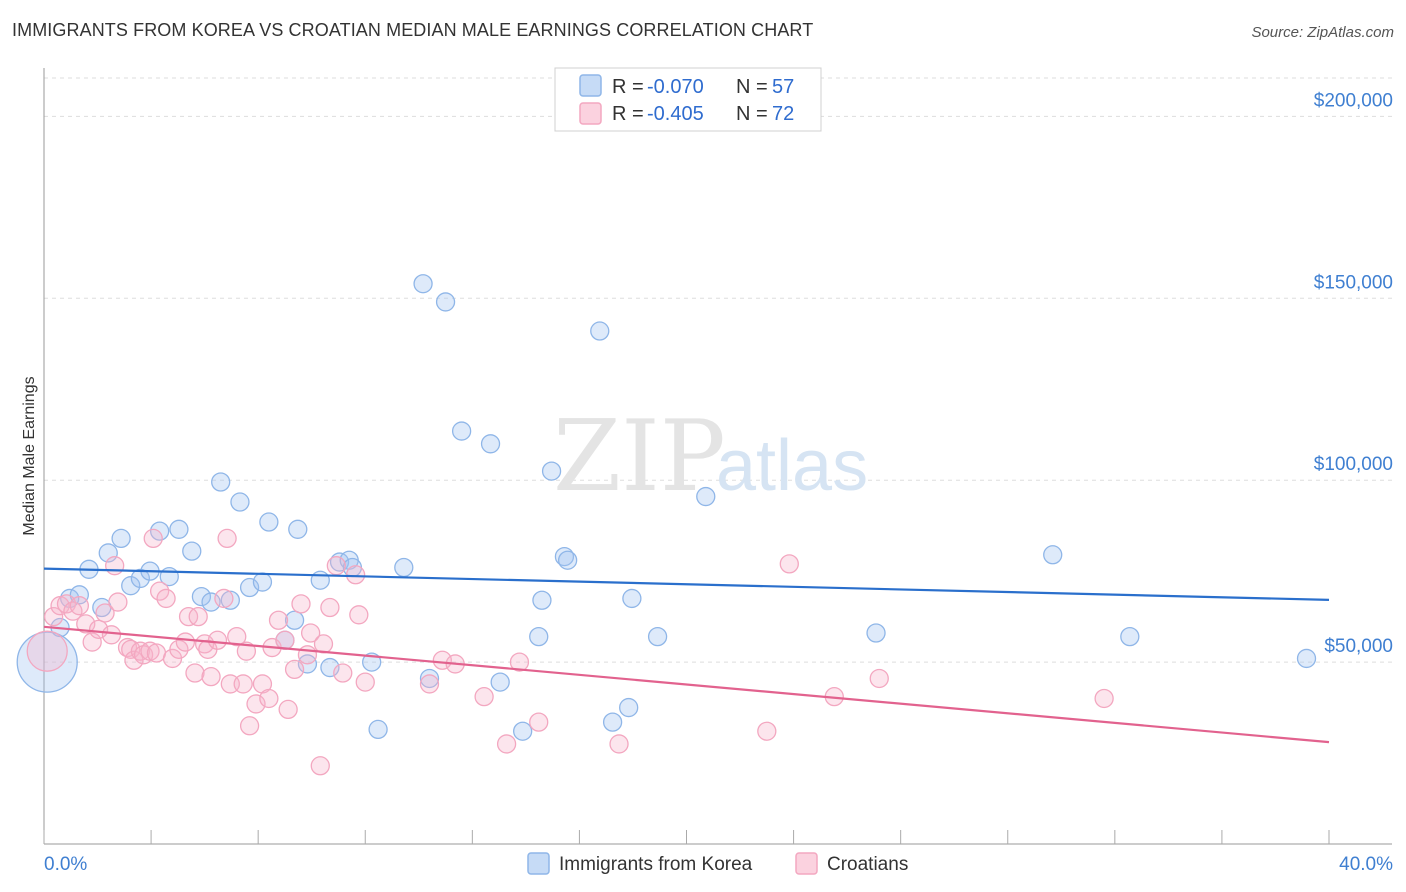 The height and width of the screenshot is (892, 1406). I want to click on chart-source: Source: ZipAtlas.com, so click(1322, 32).